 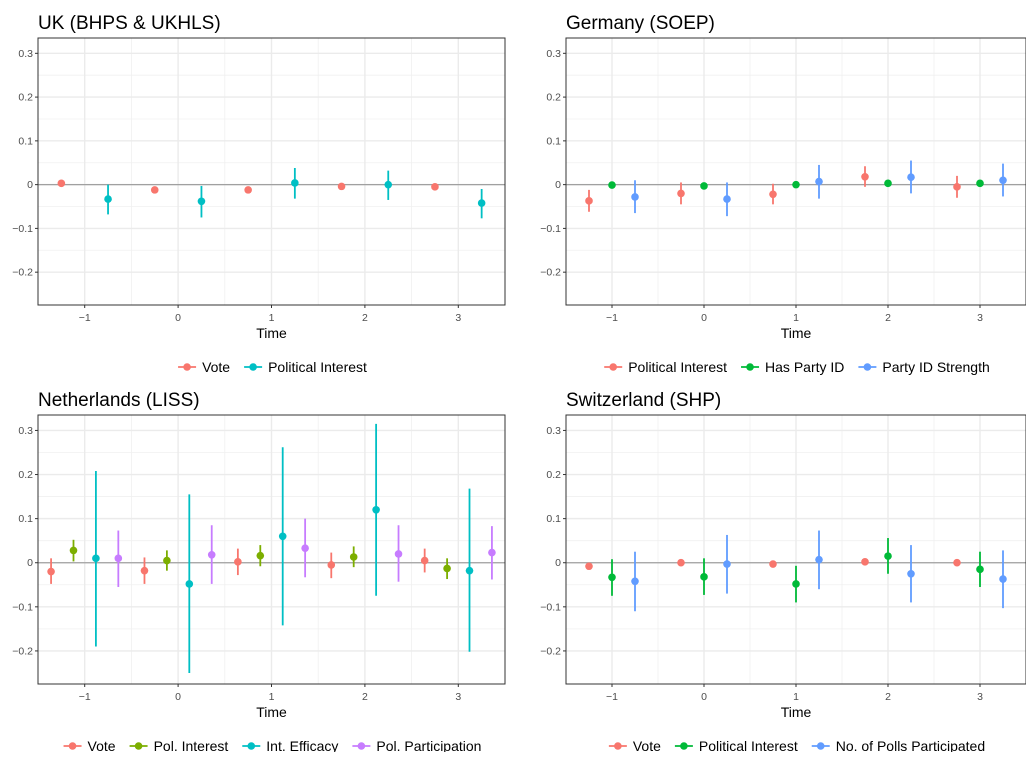 What do you see at coordinates (119, 400) in the screenshot?
I see `chart-title: Netherlands (LISS)` at bounding box center [119, 400].